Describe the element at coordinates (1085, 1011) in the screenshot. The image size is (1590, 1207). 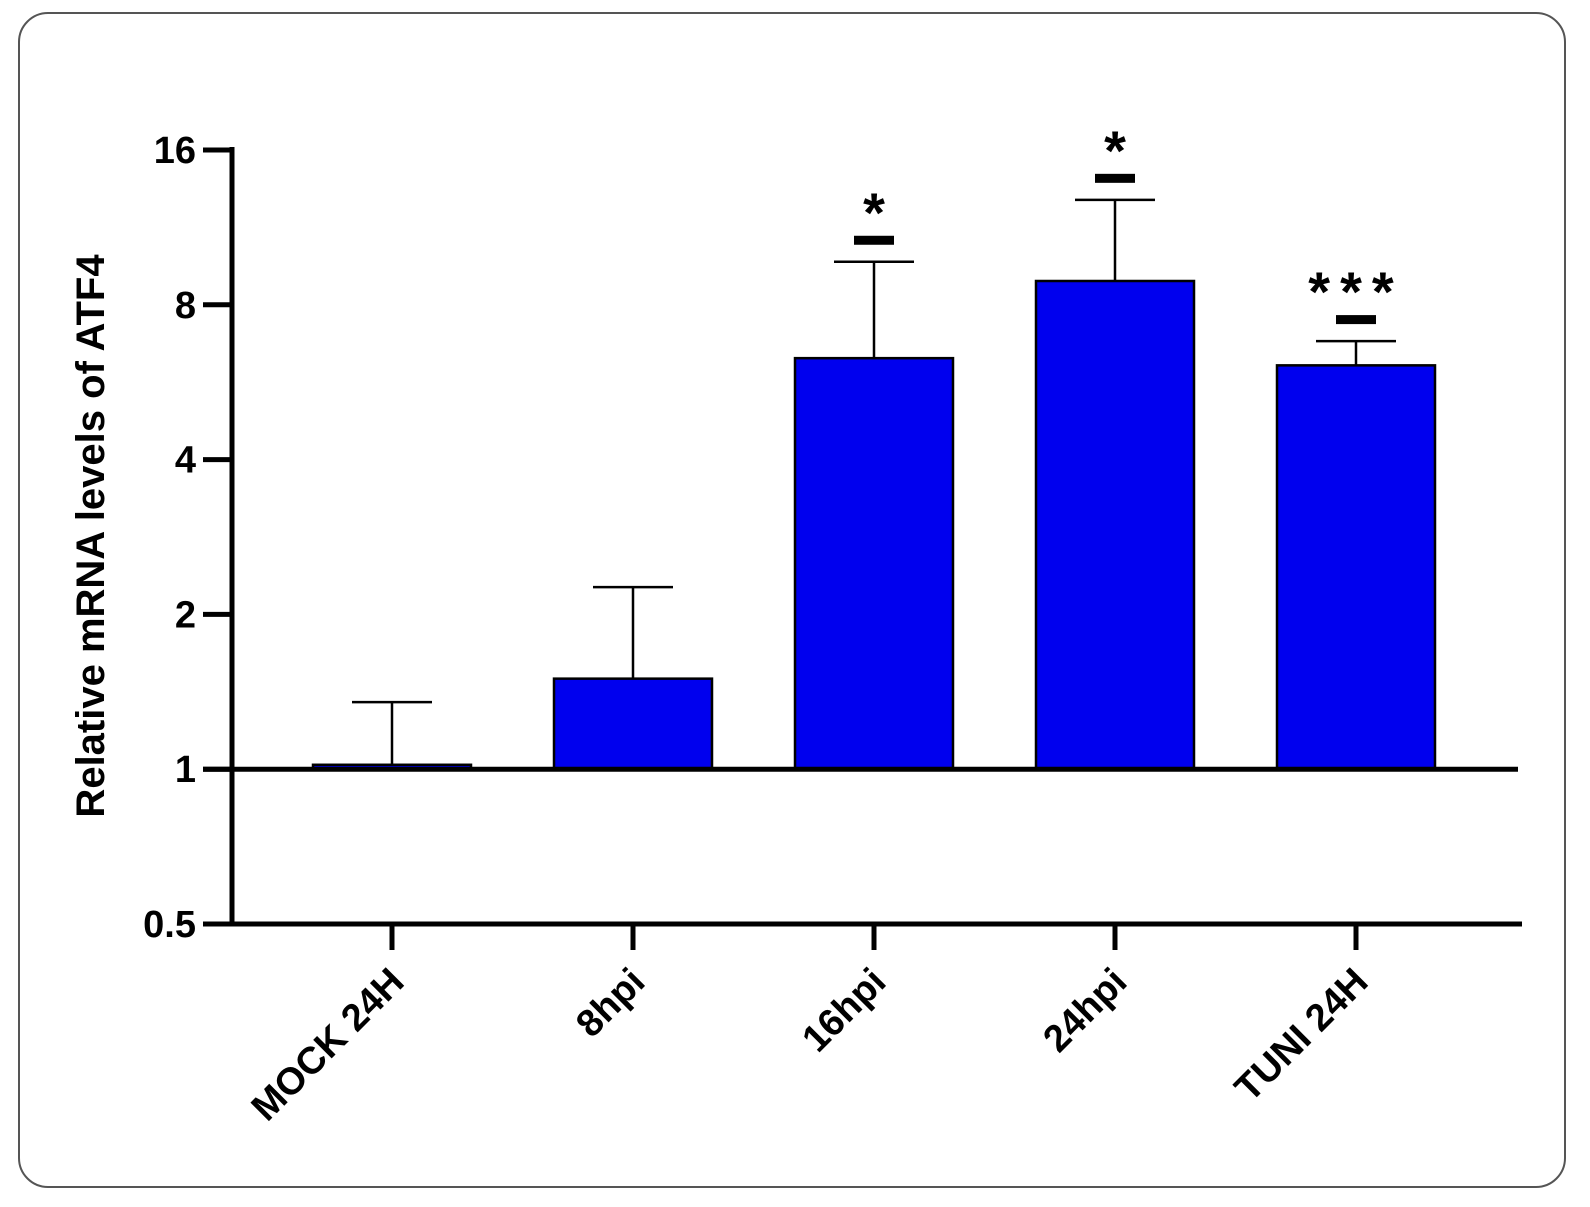
I see `x-tick-label-3: 24hpi` at that location.